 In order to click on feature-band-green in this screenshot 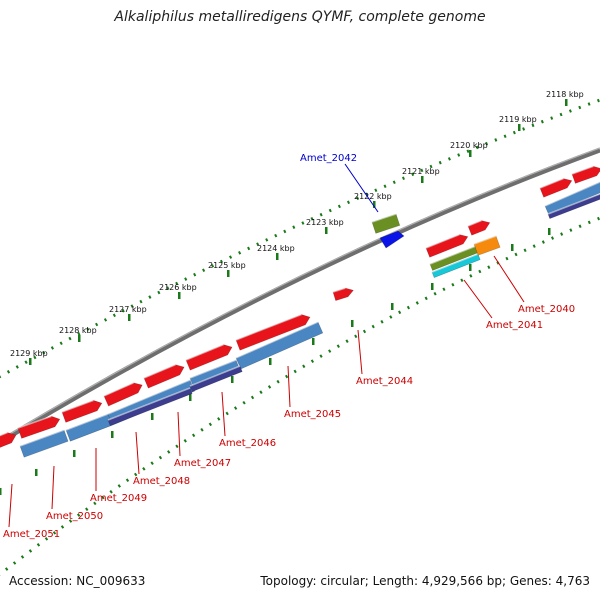, I will do `click(386, 223)`.